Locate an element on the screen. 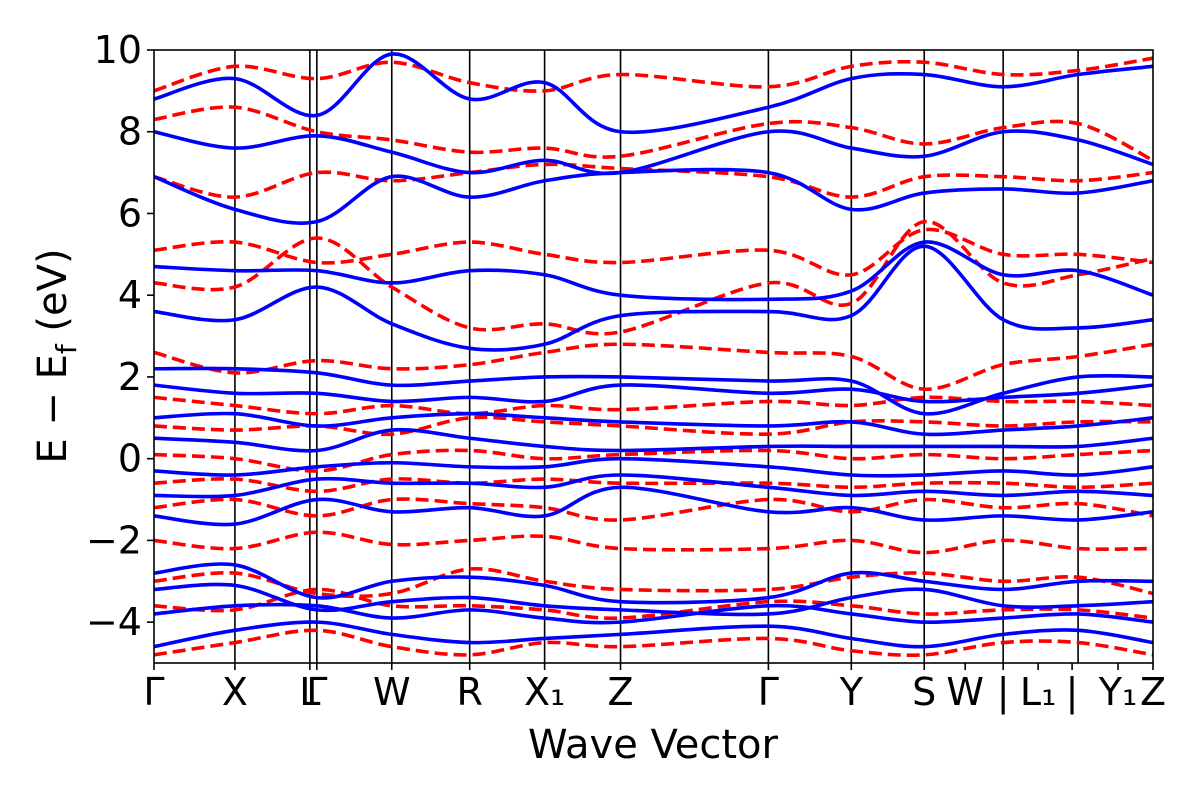 The width and height of the screenshot is (1200, 800). y-tick-label-7: 10 is located at coordinates (118, 50).